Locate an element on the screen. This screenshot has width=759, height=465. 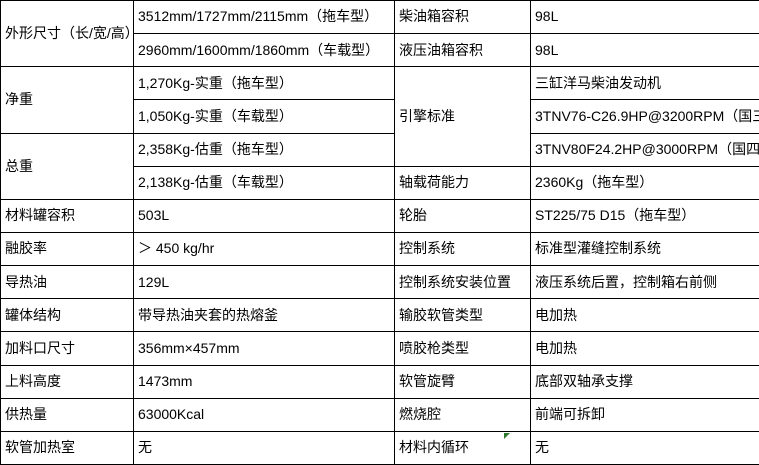
table-row: 供热量 63000Kcal 燃烧腔 前端可拆卸 is located at coordinates (379, 414).